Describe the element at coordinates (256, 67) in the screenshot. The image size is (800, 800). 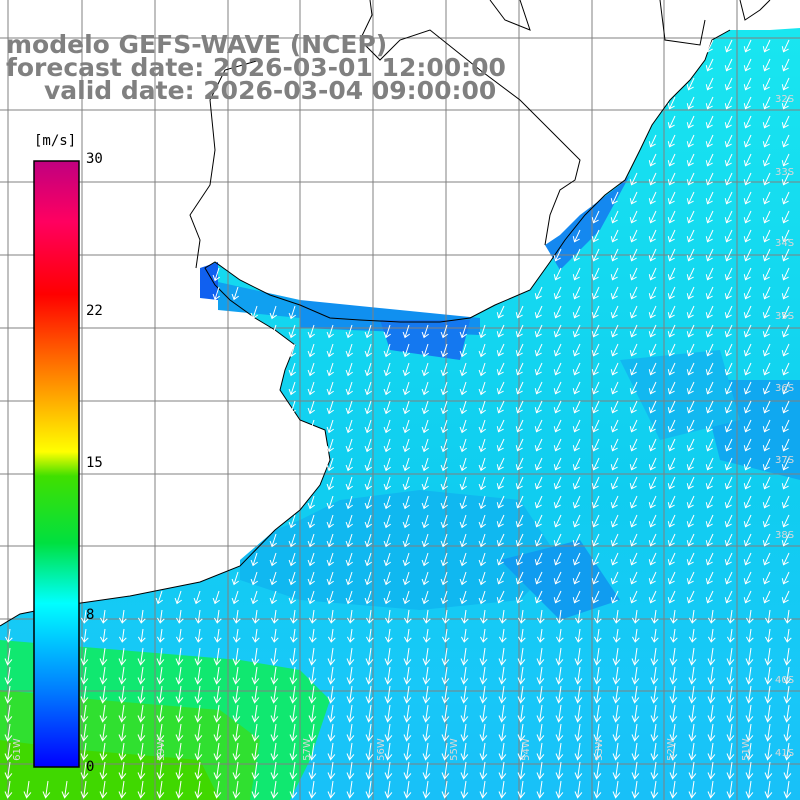
I see `title-forecast-date: forecast date: 2026-03-01 12:00:00` at that location.